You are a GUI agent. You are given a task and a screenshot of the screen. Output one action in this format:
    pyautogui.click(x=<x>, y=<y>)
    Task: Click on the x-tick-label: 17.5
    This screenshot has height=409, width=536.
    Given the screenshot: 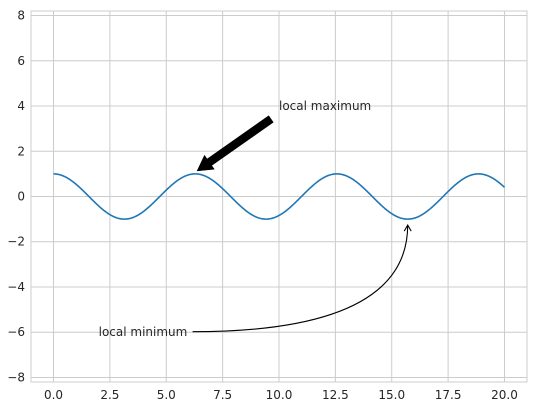 What is the action you would take?
    pyautogui.click(x=448, y=395)
    